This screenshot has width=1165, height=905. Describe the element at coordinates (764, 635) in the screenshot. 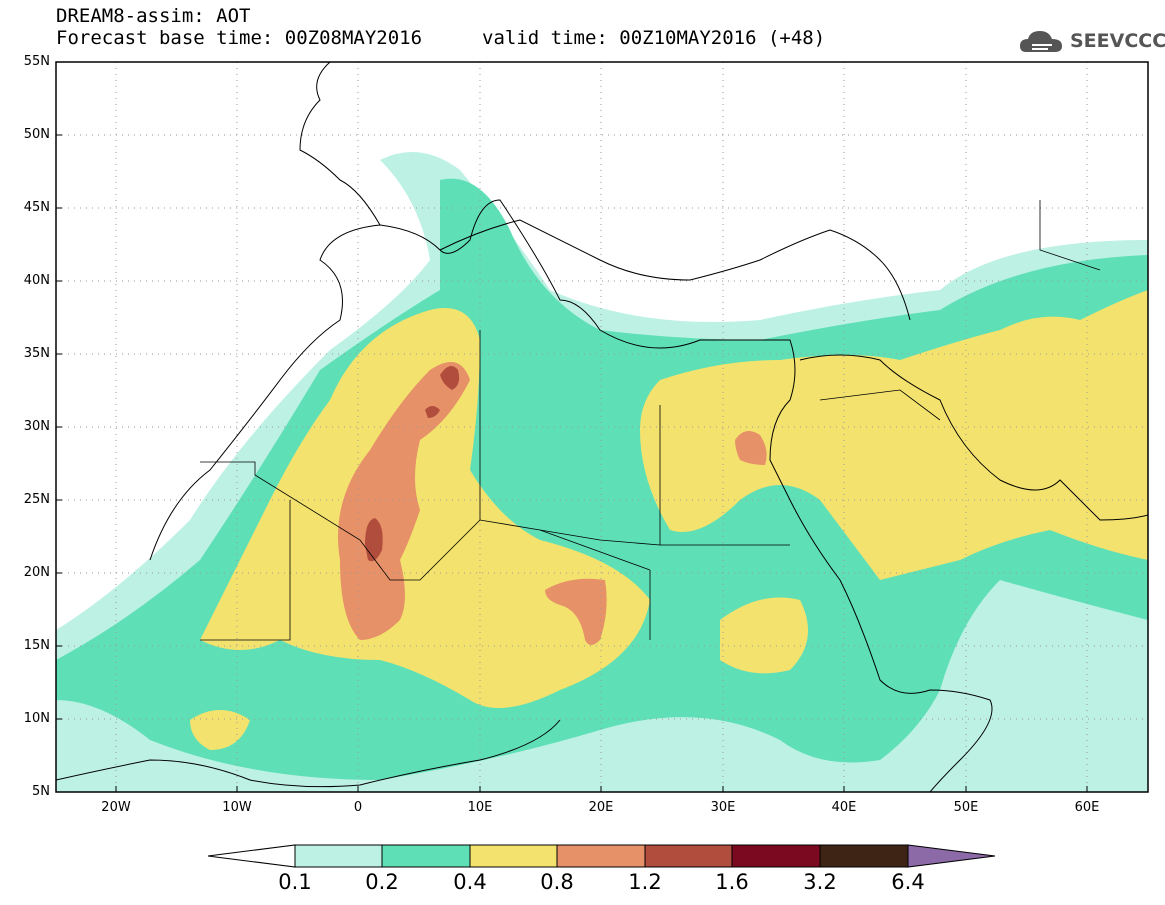

I see `aot-contour-0.4-south` at that location.